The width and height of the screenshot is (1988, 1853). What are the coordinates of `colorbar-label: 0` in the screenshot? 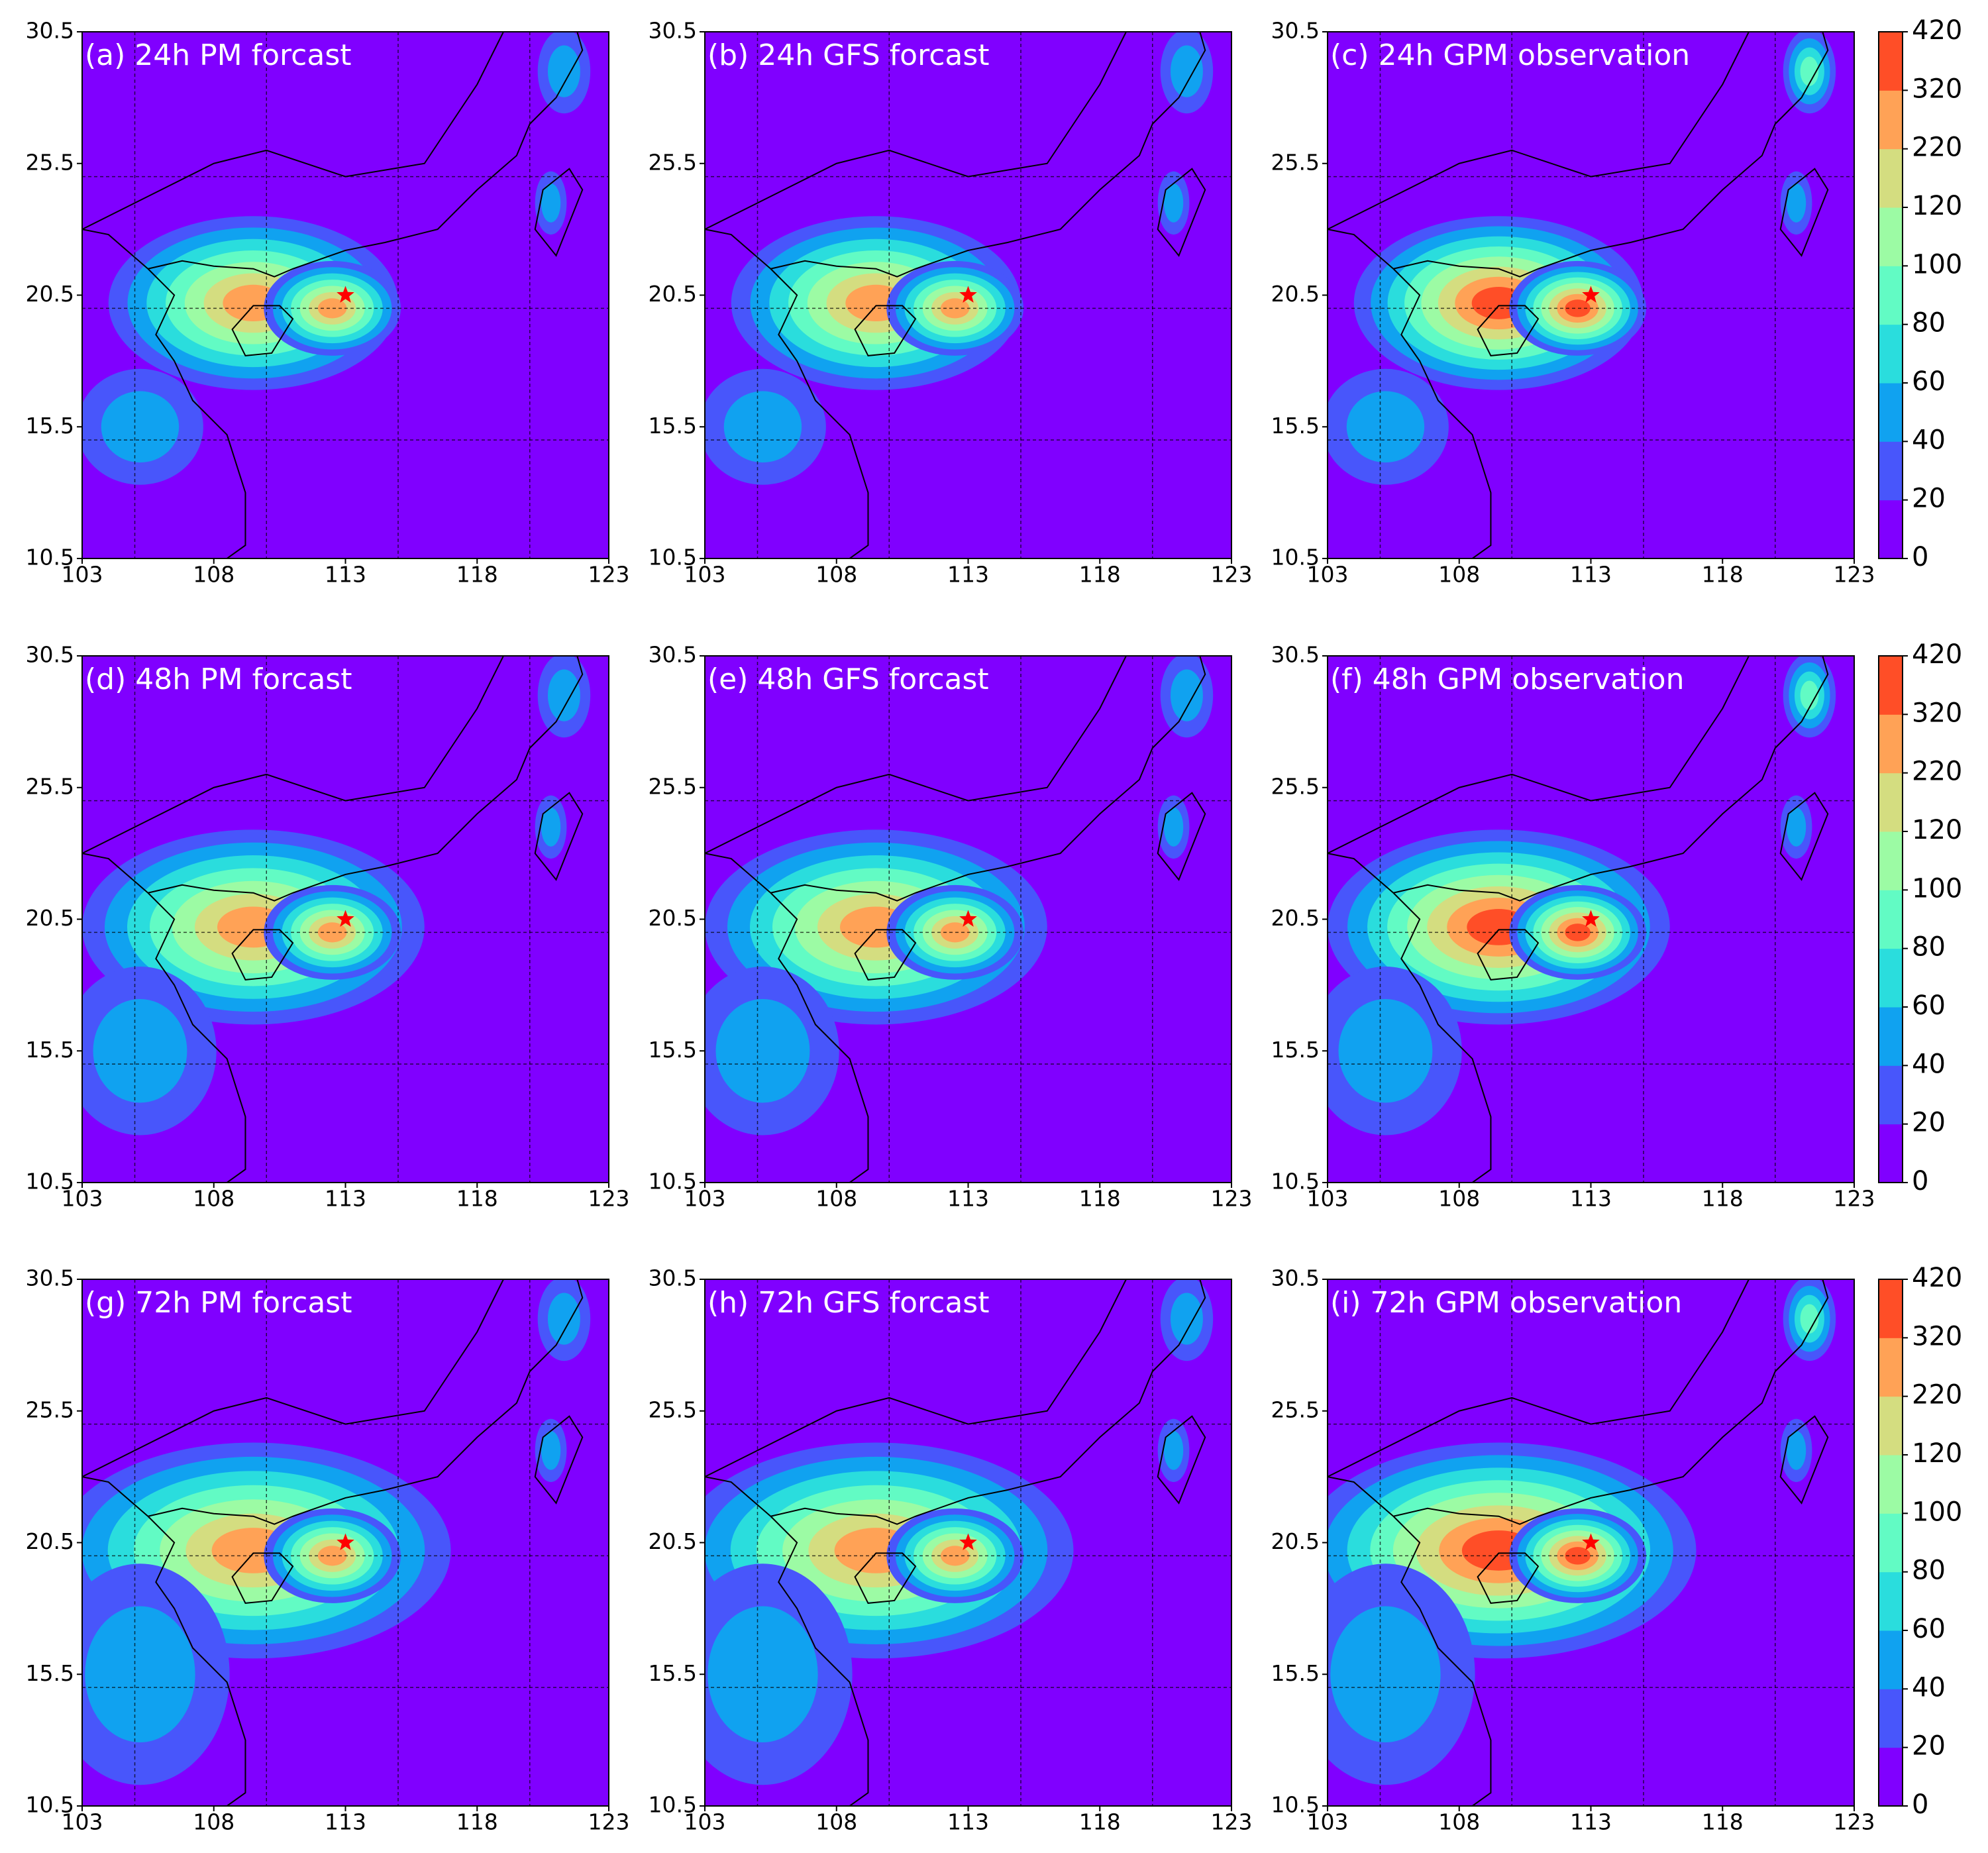 It's located at (1920, 557).